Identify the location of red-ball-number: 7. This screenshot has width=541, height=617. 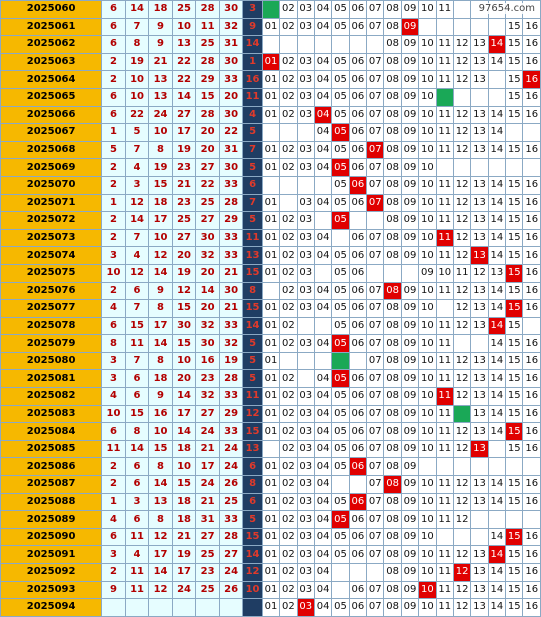
(137, 308).